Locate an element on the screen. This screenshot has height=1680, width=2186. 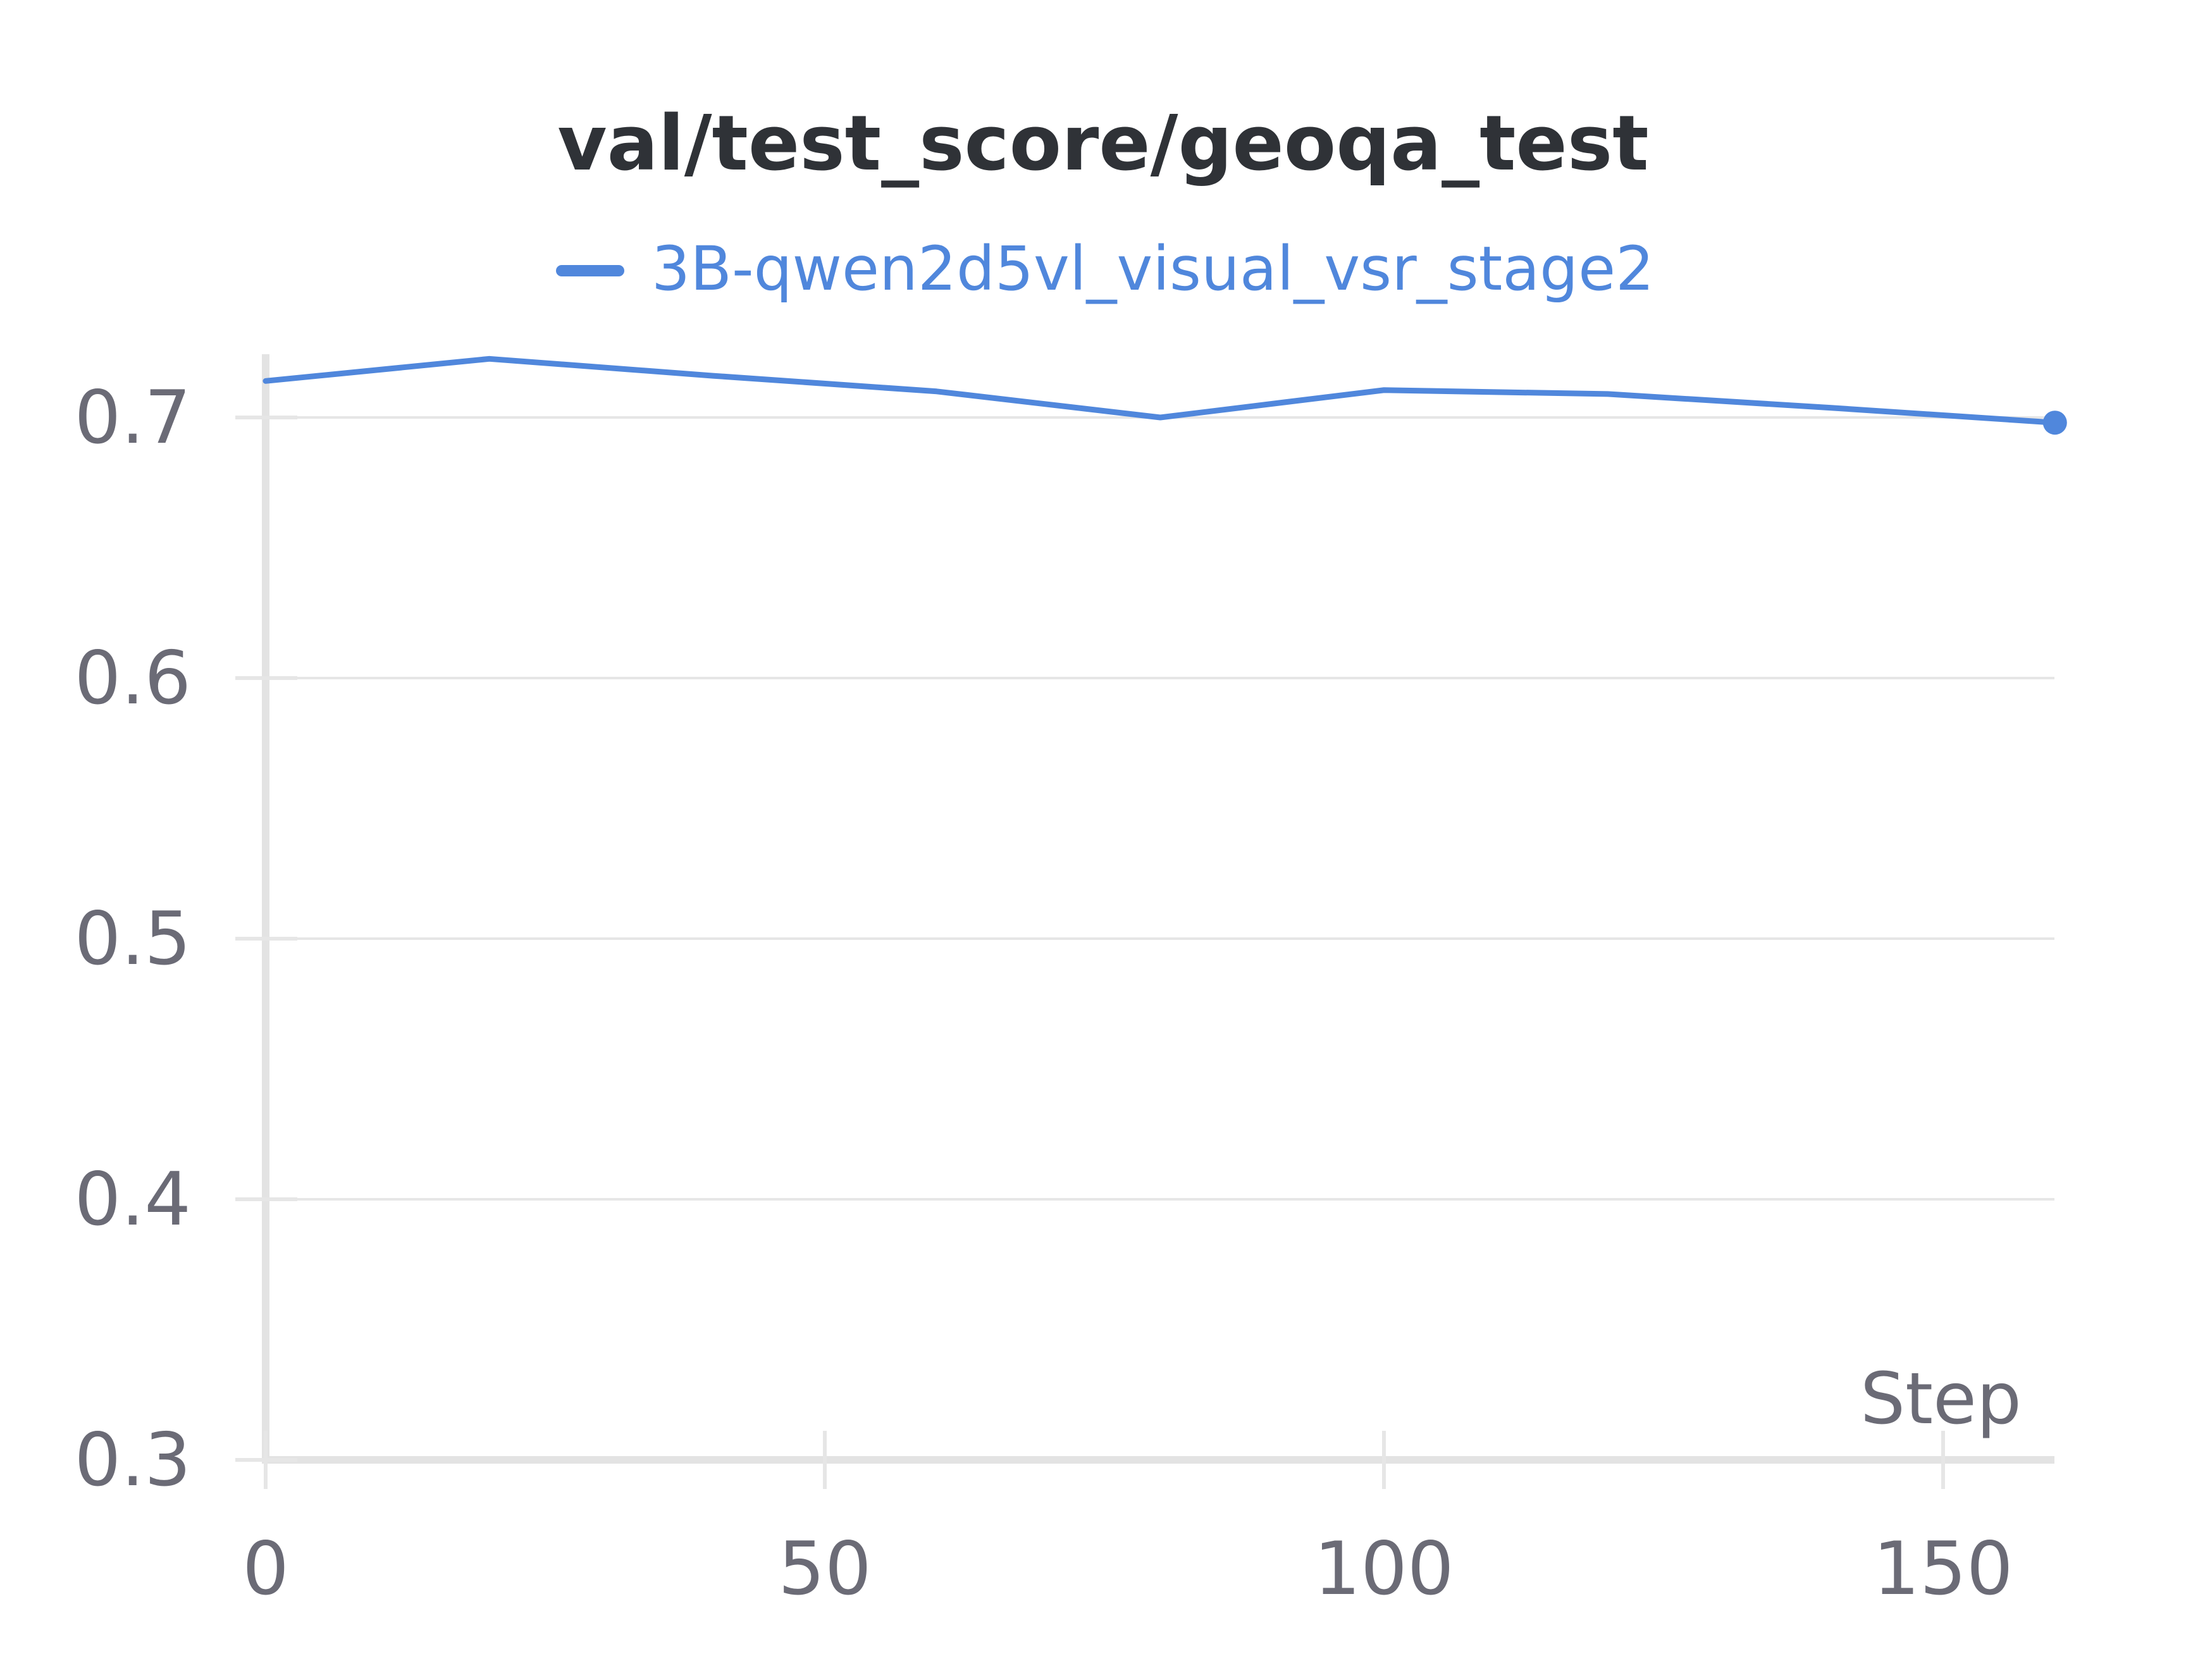
x-tick-label-0: 0 is located at coordinates (265, 1569).